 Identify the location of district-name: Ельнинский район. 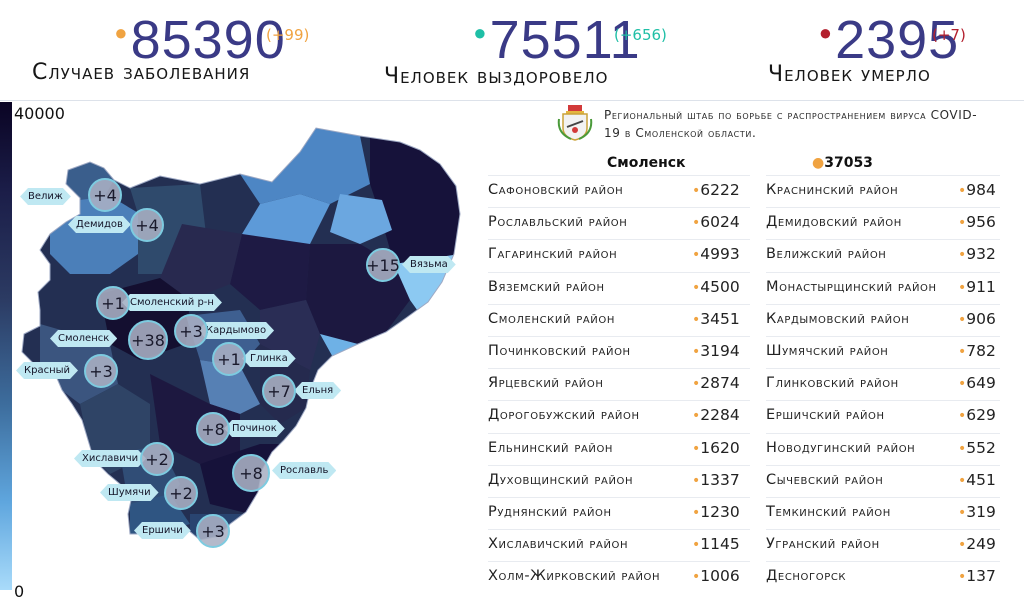
(551, 447).